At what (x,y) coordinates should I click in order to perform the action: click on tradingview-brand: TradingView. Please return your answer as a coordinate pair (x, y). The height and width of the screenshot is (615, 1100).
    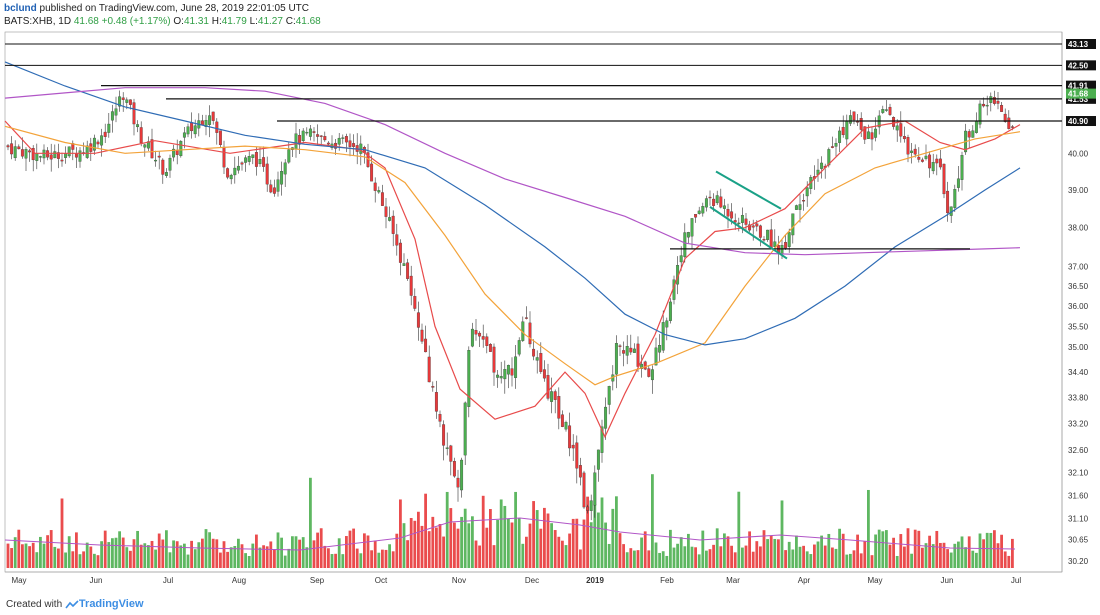
    Looking at the image, I should click on (111, 604).